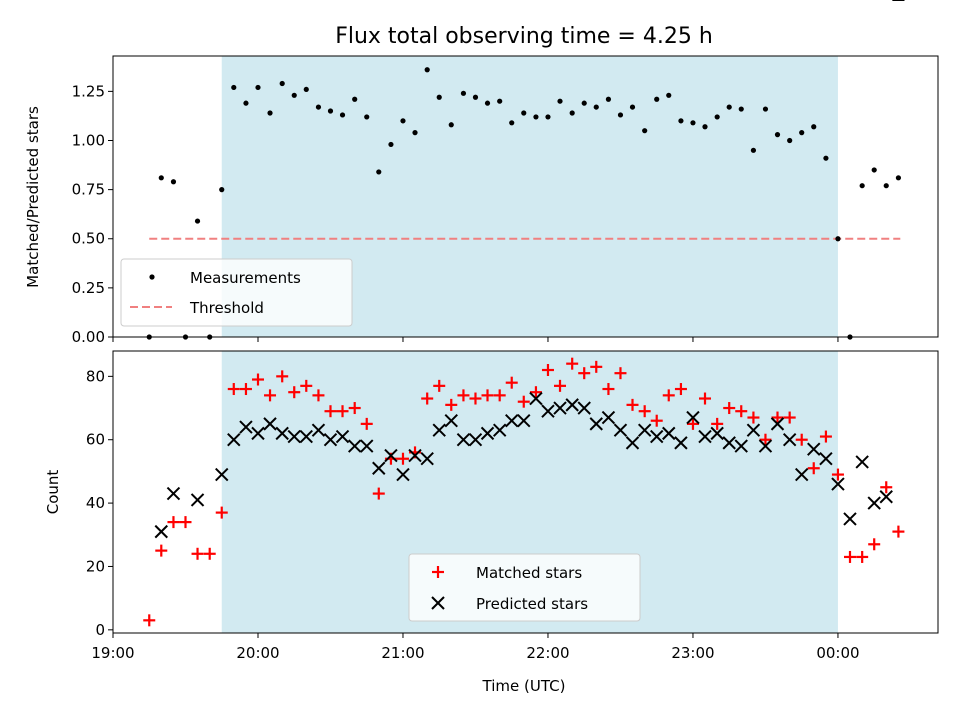  Describe the element at coordinates (95, 440) in the screenshot. I see `bottom-ytick-label: 60` at that location.